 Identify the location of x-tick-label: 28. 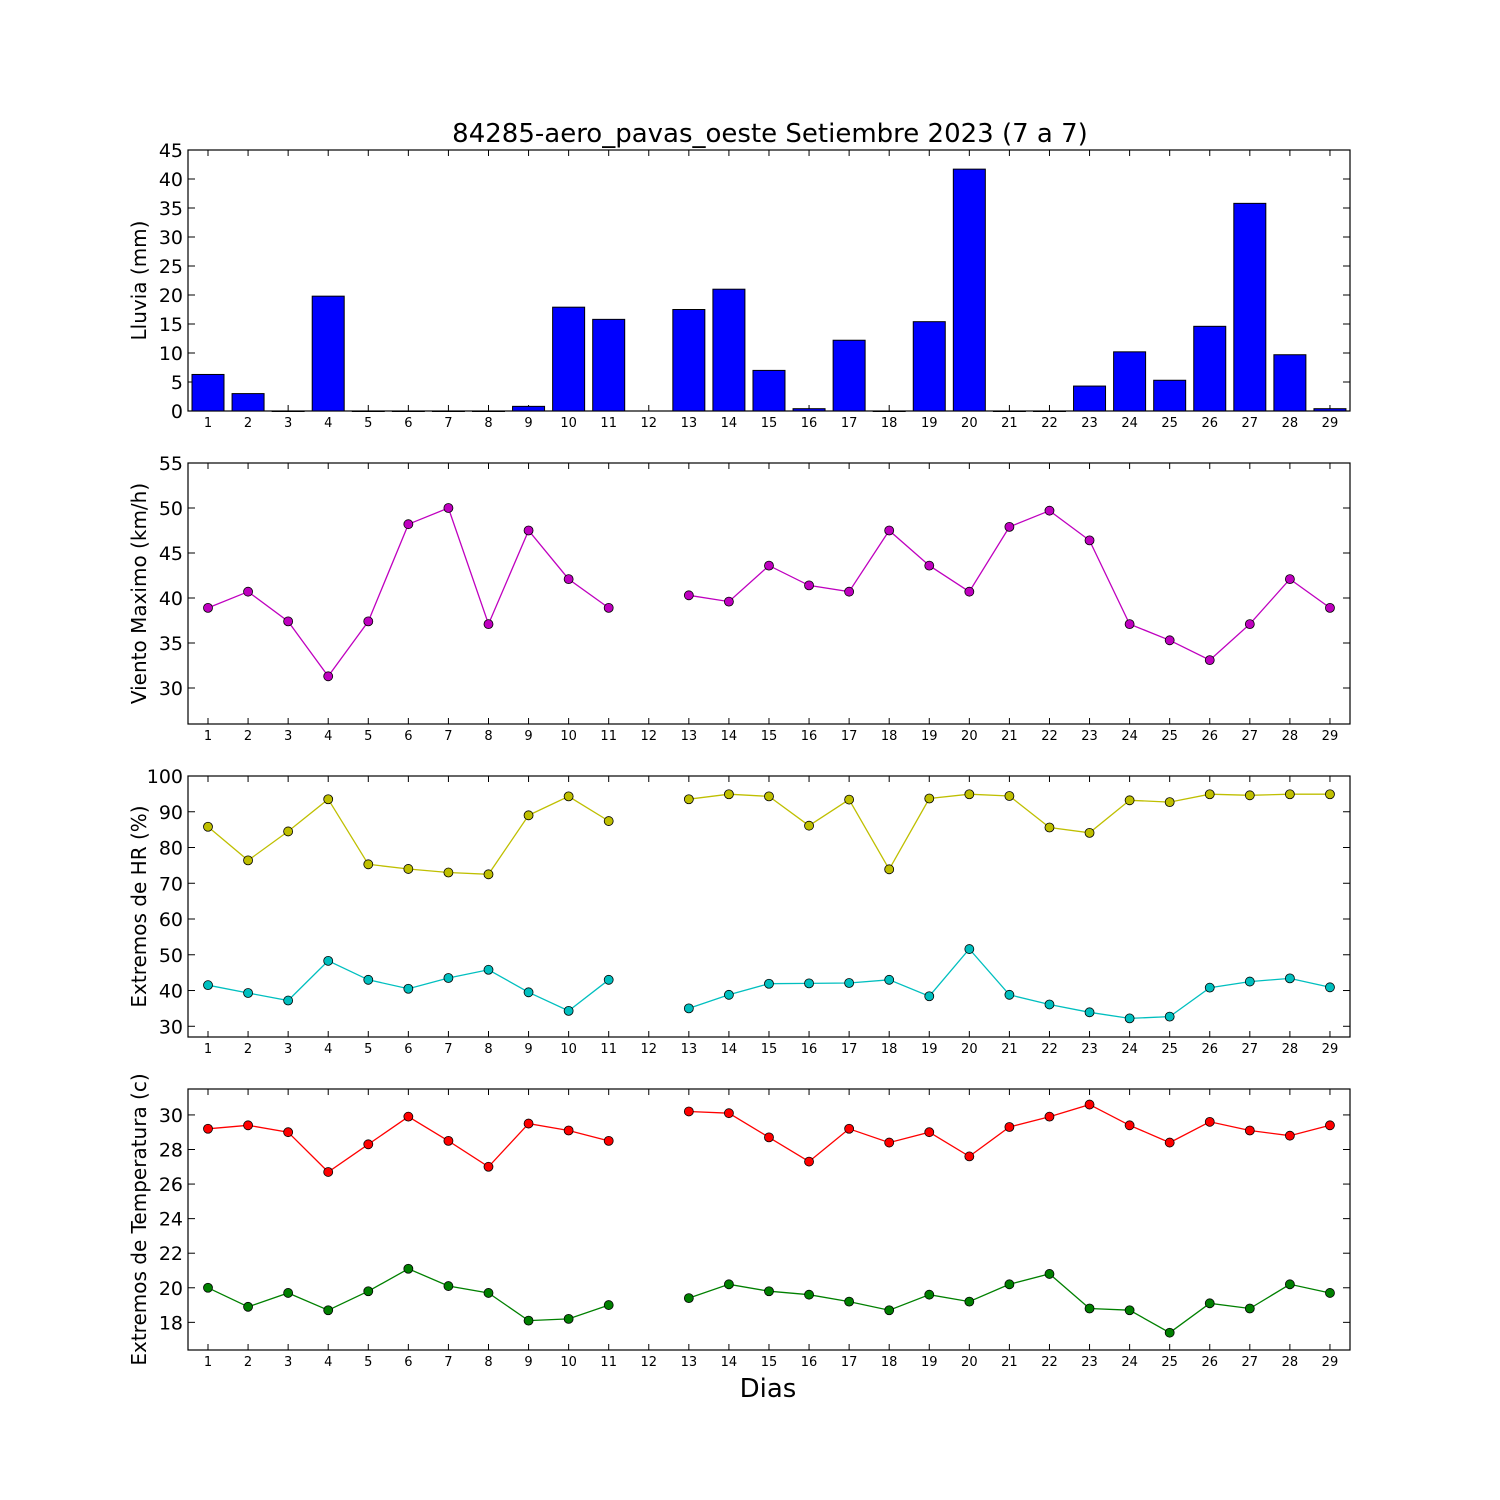
(1290, 736).